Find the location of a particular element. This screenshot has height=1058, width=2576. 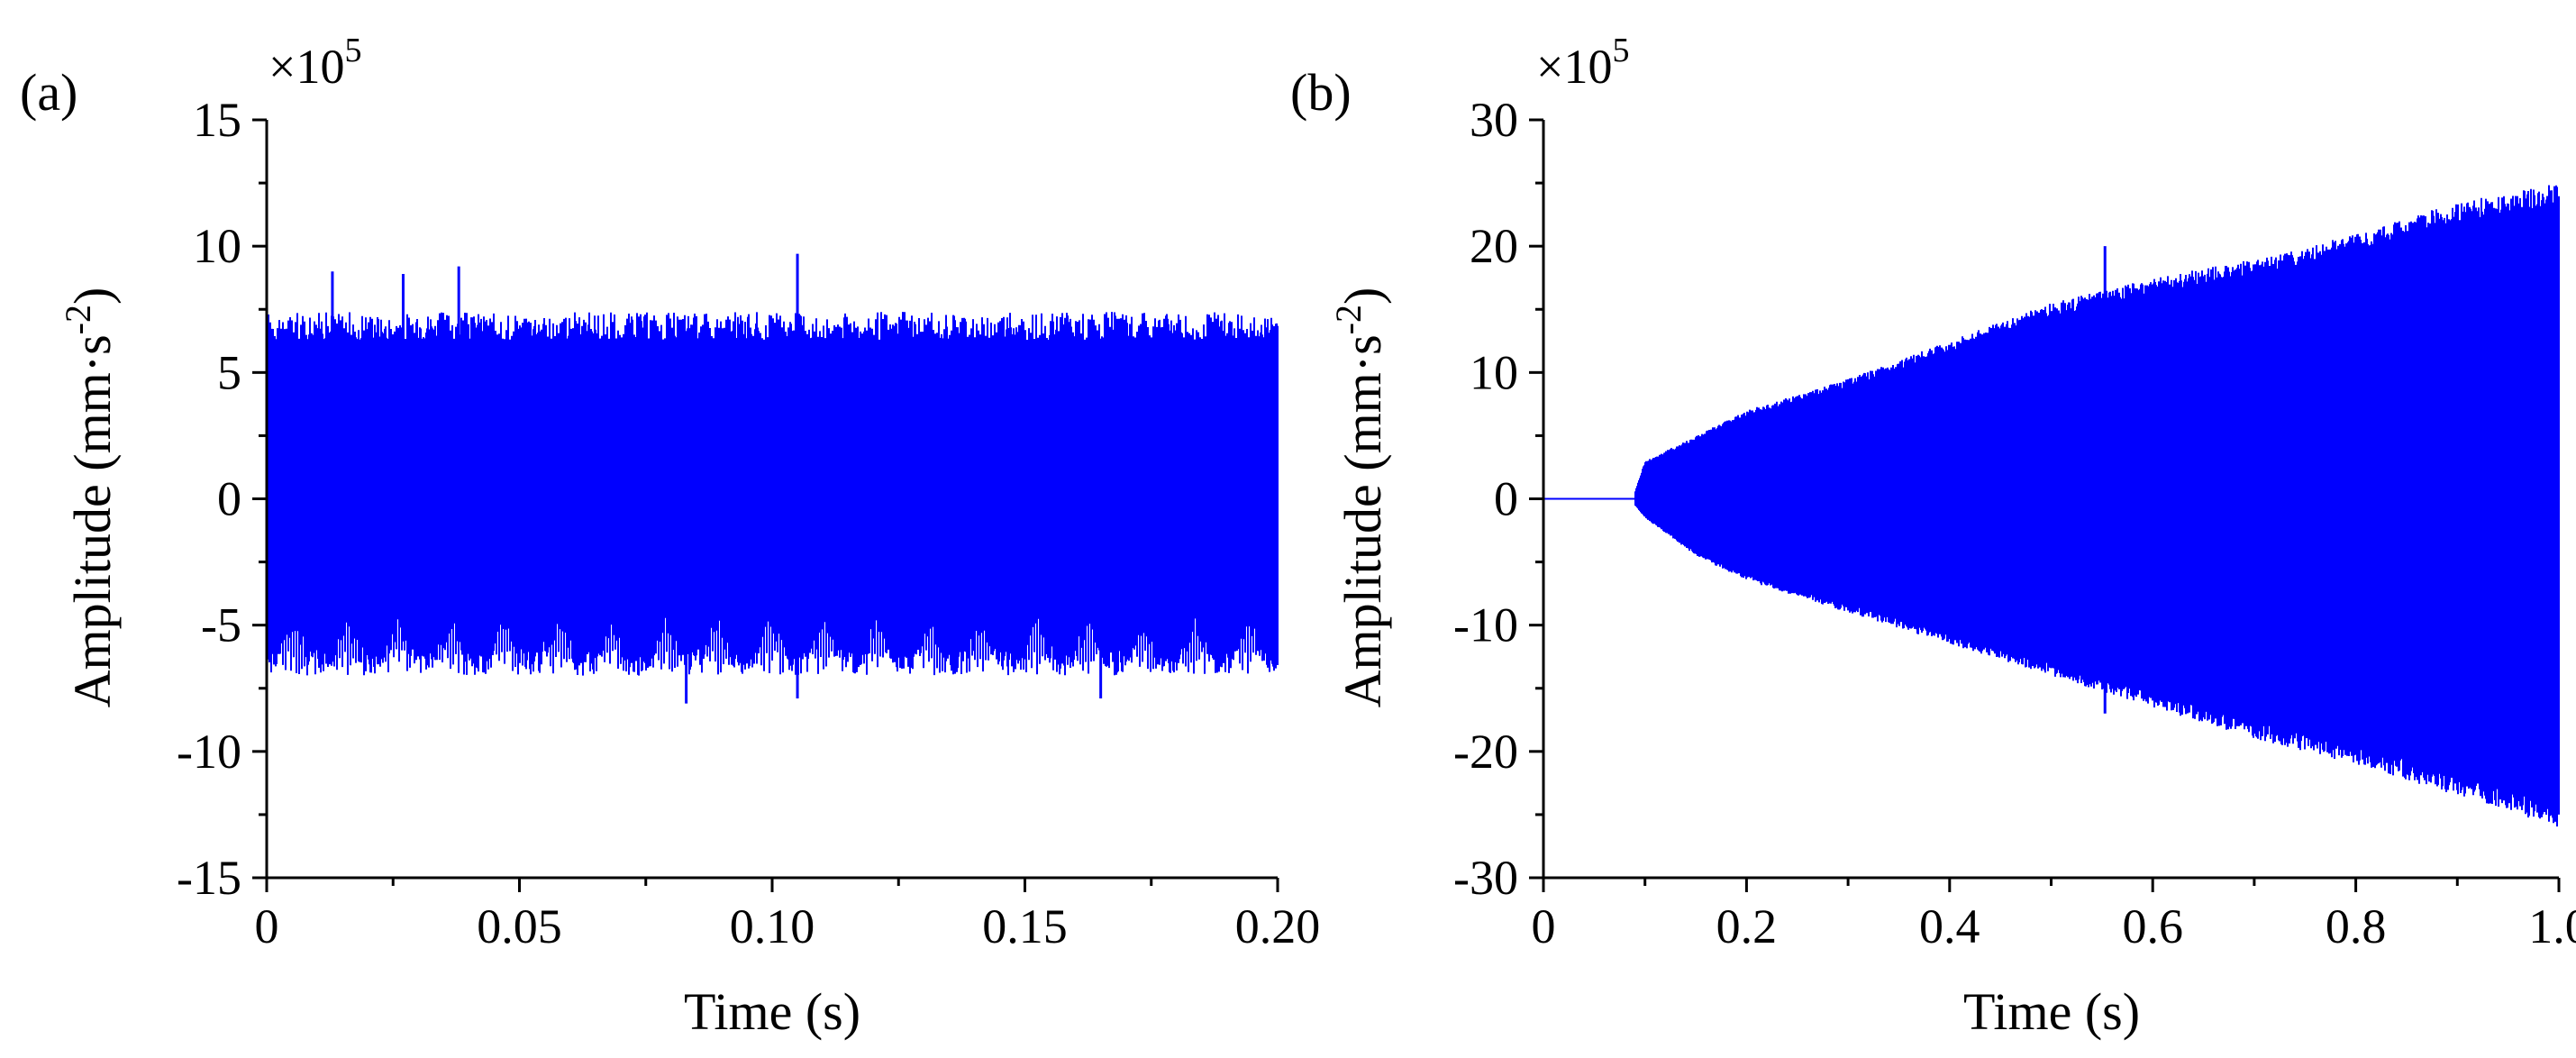

y-tick-label-a-6: 15 is located at coordinates (217, 120).